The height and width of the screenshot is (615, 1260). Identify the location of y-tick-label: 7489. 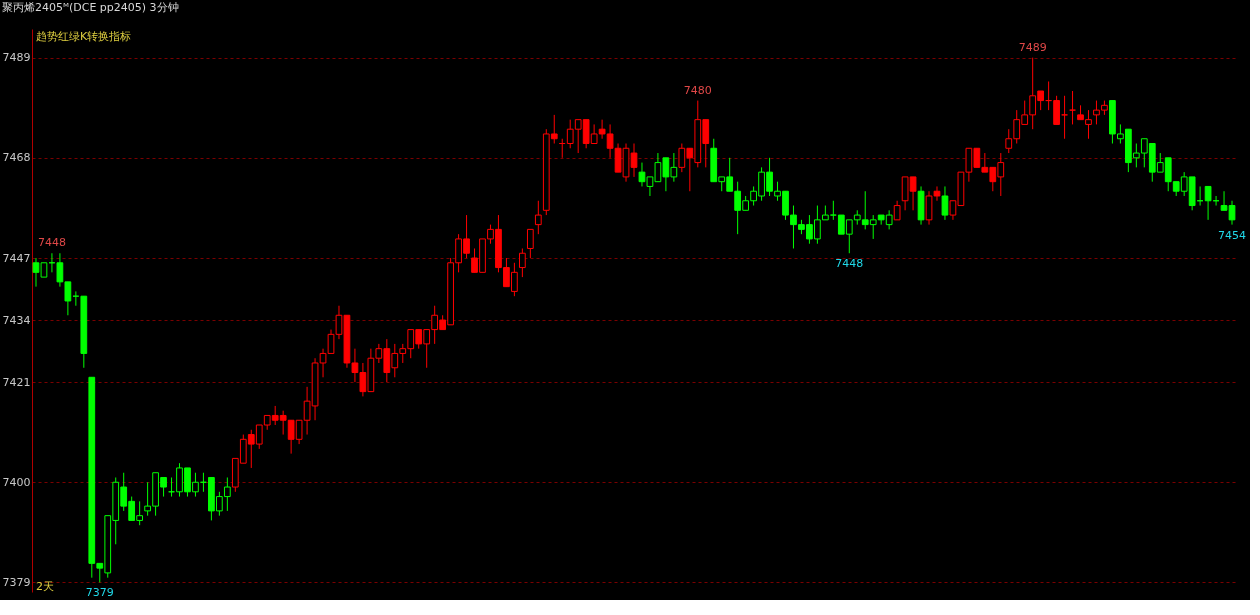
(16, 58).